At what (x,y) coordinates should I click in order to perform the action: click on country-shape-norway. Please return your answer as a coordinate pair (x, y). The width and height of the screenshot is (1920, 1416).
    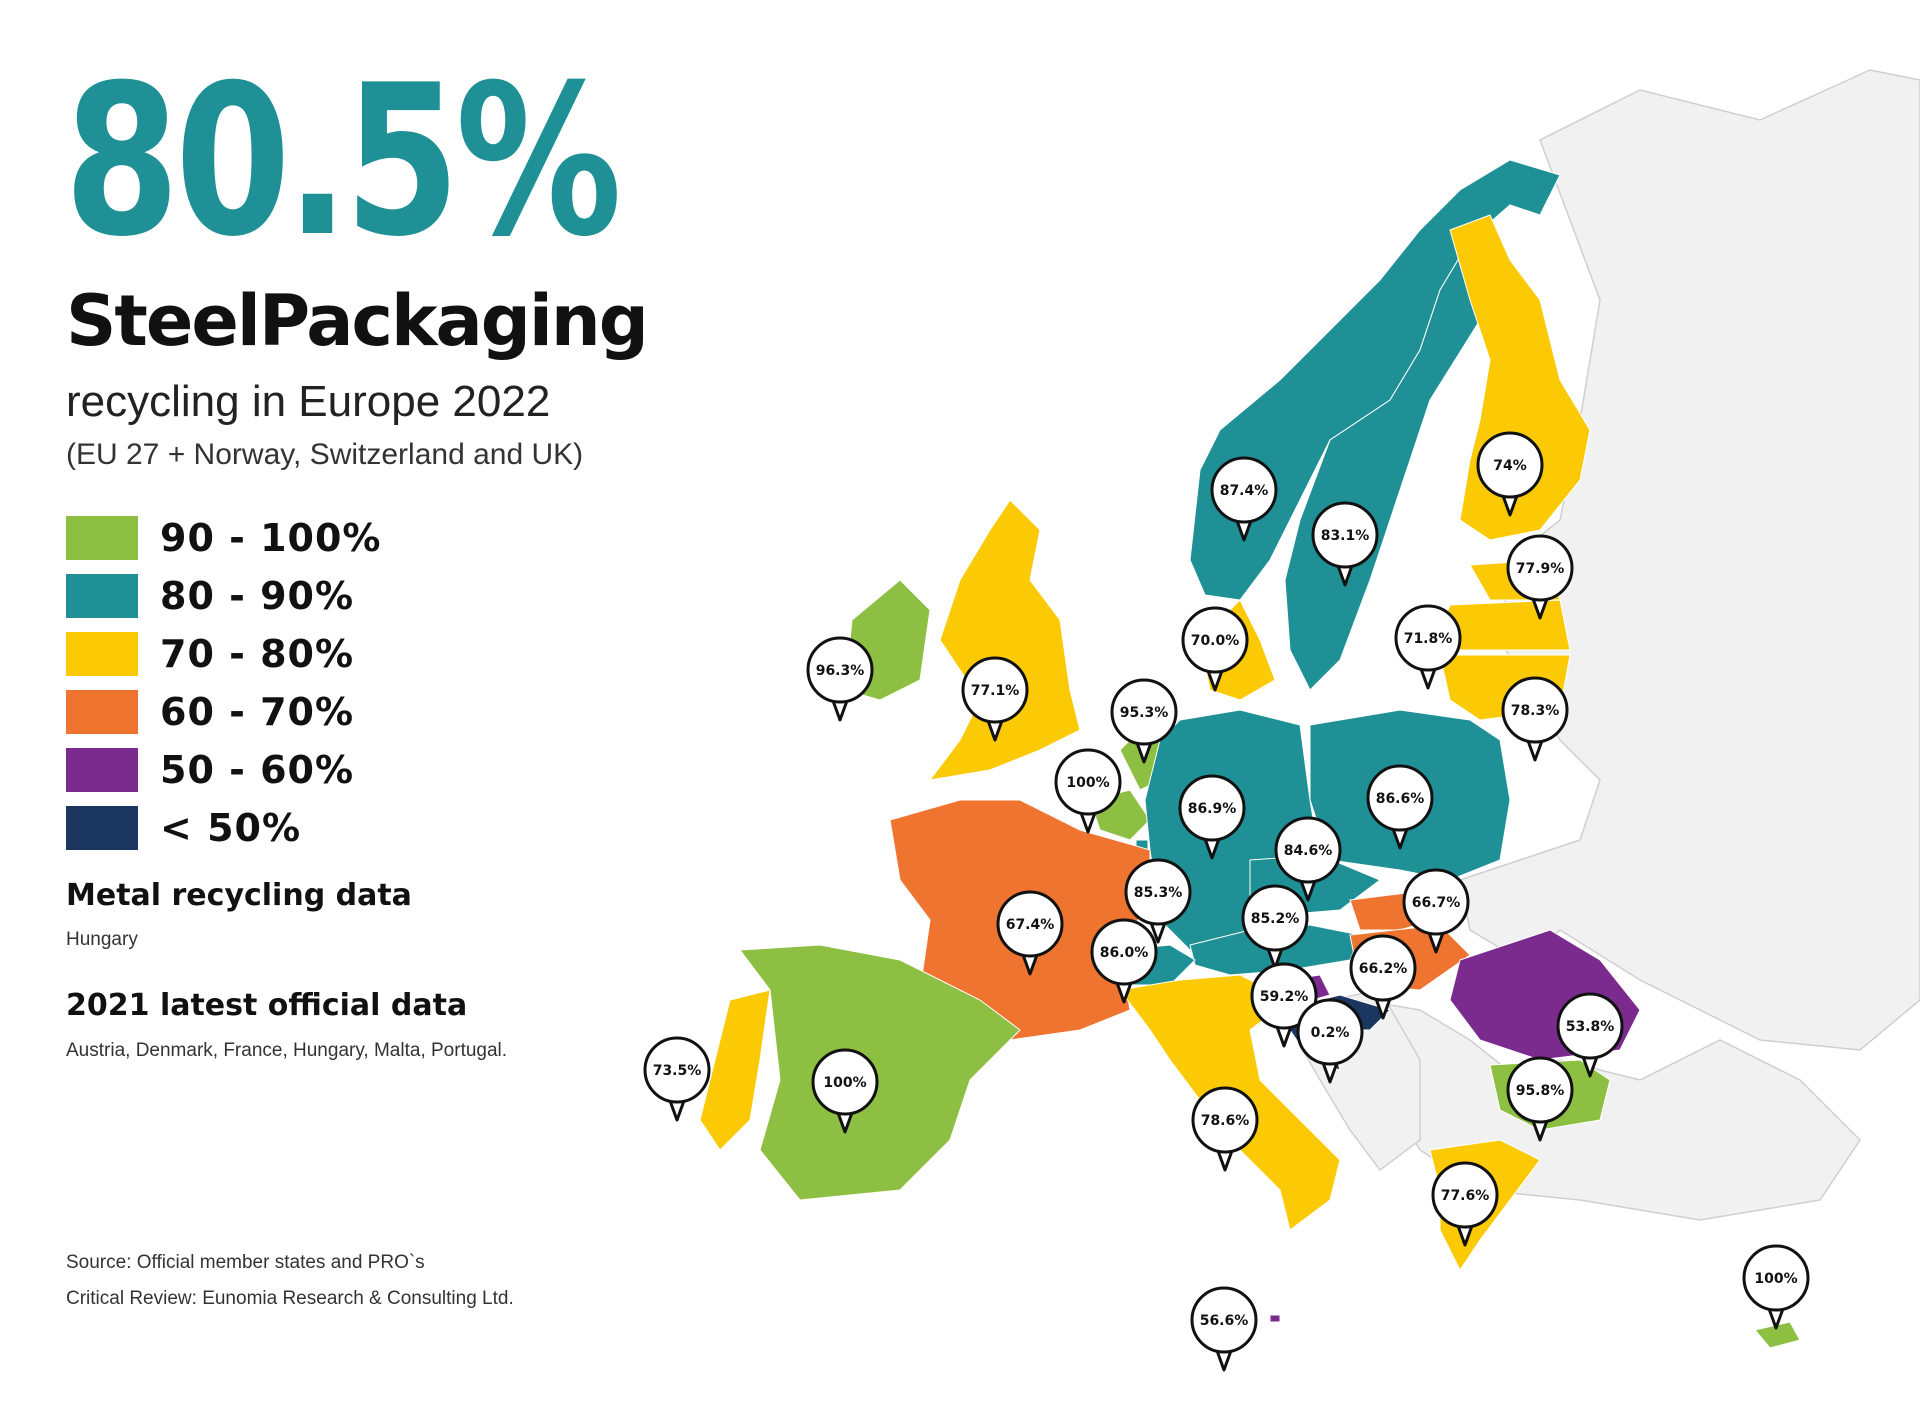
    Looking at the image, I should click on (1375, 380).